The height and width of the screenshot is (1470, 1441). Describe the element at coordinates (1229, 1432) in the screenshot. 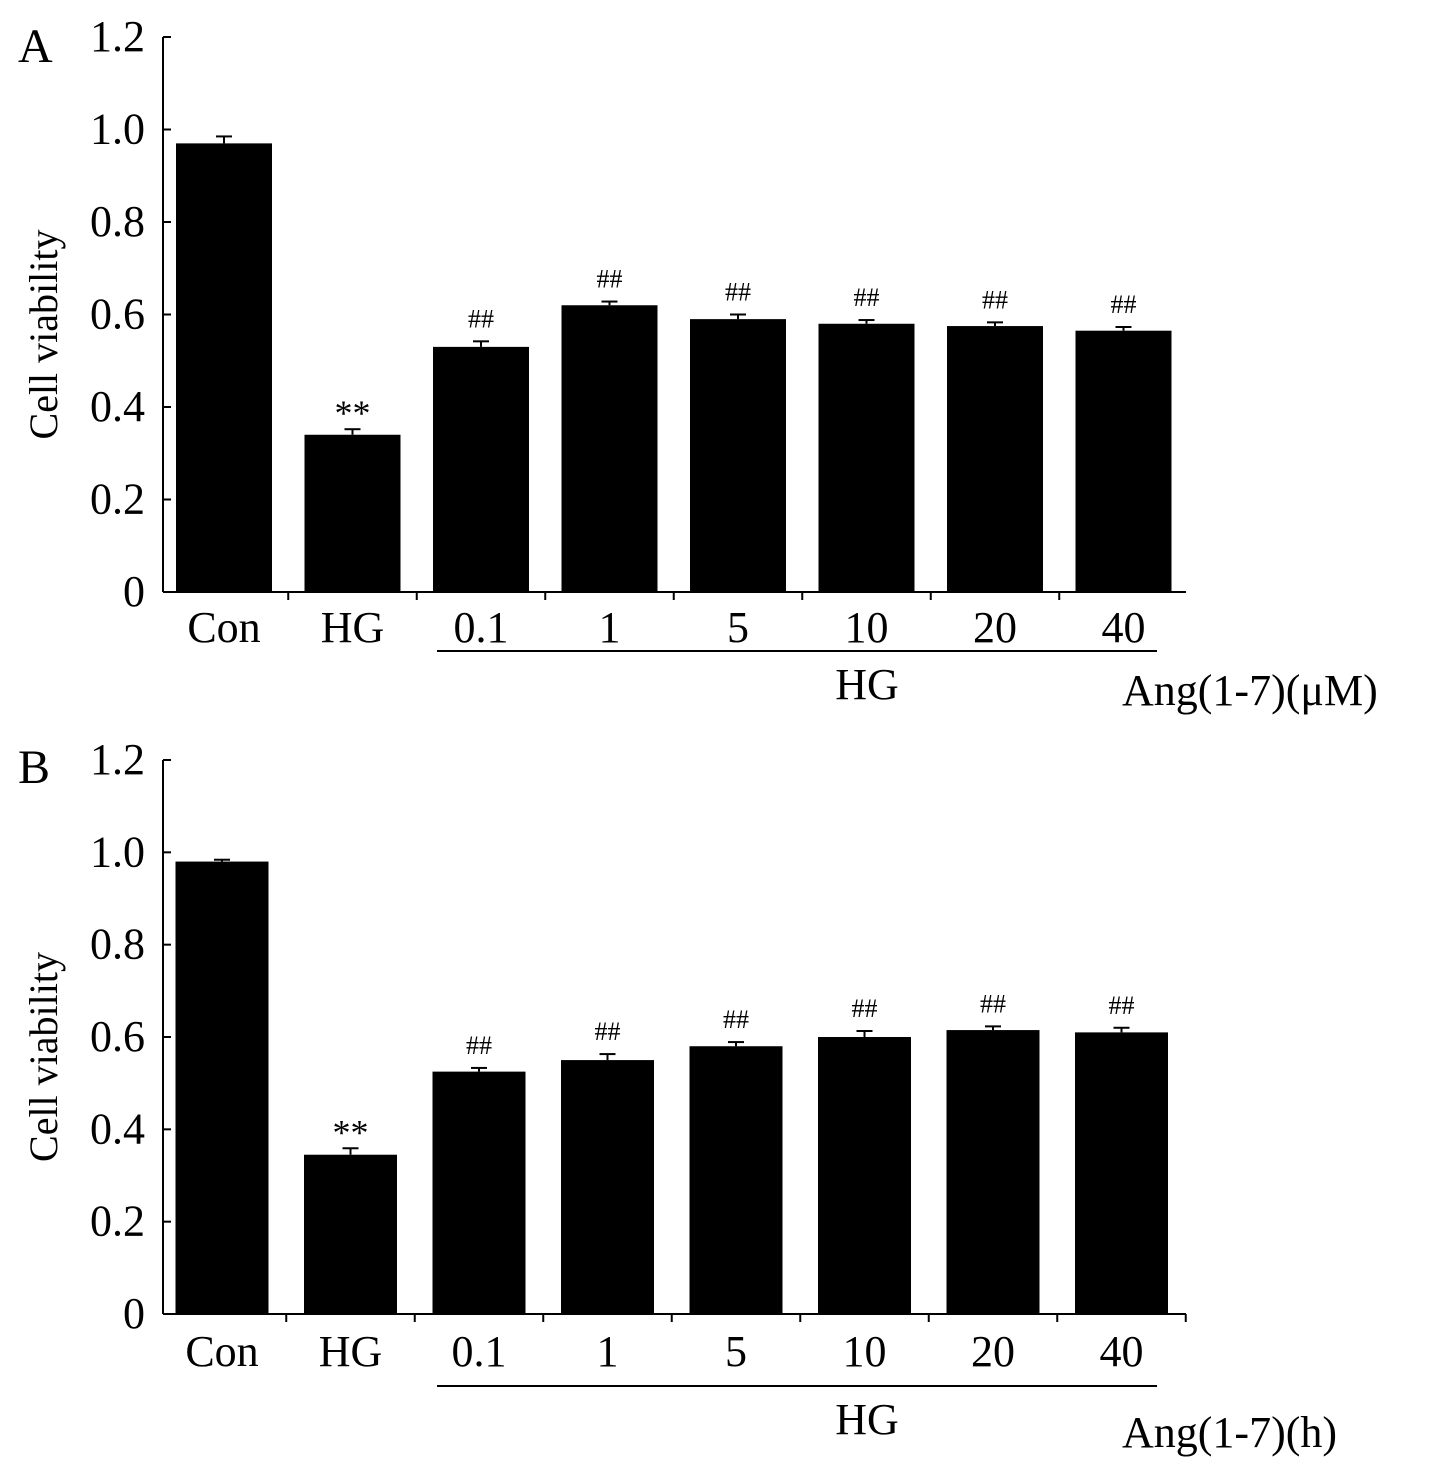

I see `treatment-label: Ang(1-7)(h)` at that location.